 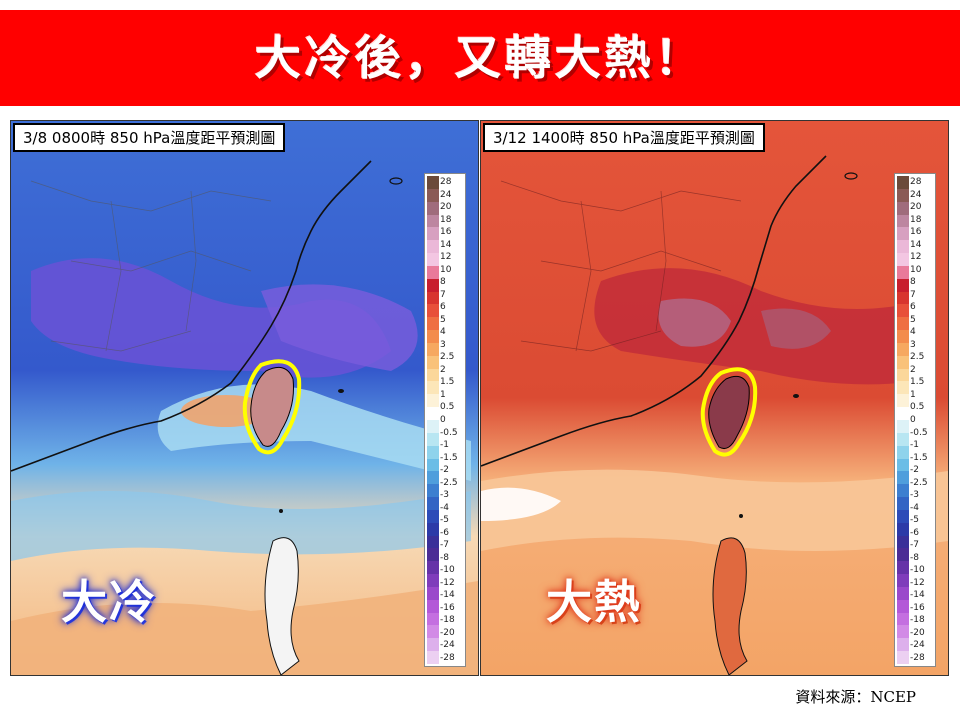 What do you see at coordinates (913, 307) in the screenshot?
I see `colorbar-tick-label: 6` at bounding box center [913, 307].